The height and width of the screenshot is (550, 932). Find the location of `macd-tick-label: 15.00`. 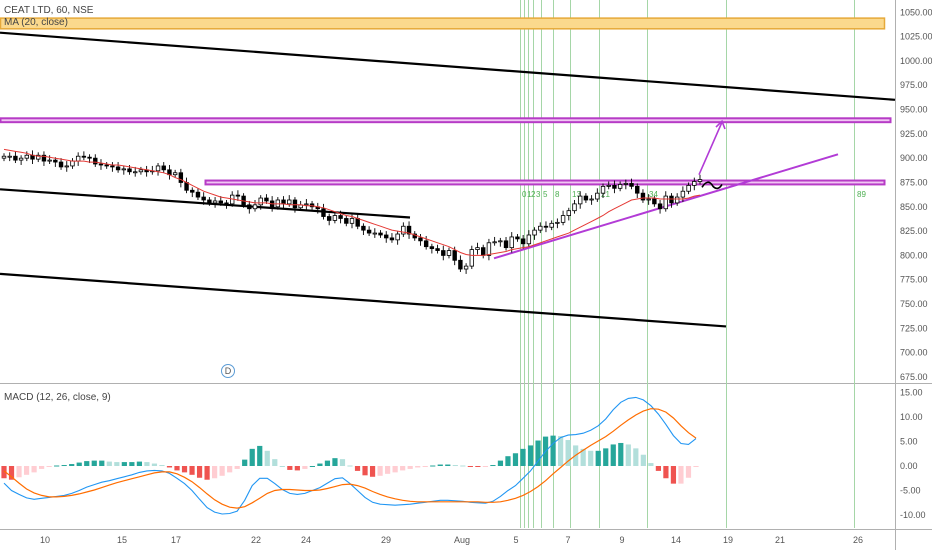

macd-tick-label: 15.00 is located at coordinates (911, 393).